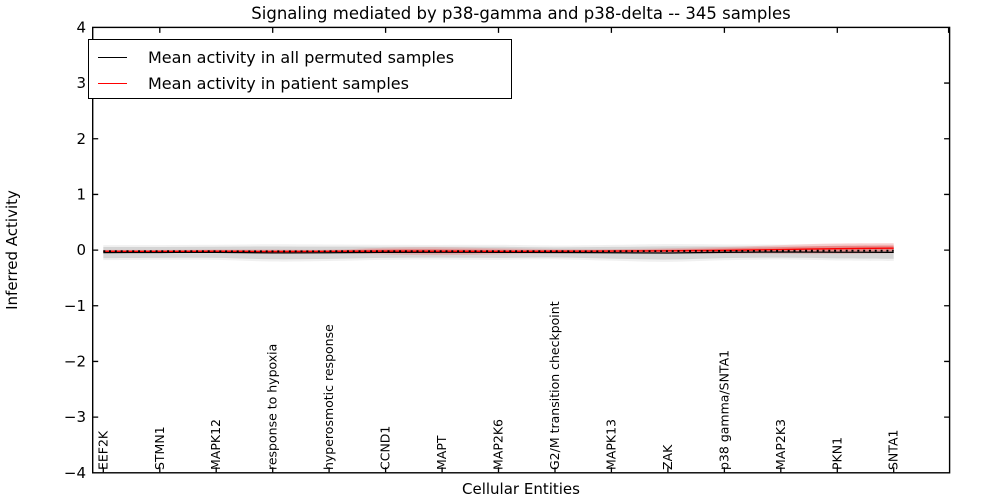 Image resolution: width=1000 pixels, height=500 pixels. I want to click on x-tick-label: SNTA1, so click(893, 450).